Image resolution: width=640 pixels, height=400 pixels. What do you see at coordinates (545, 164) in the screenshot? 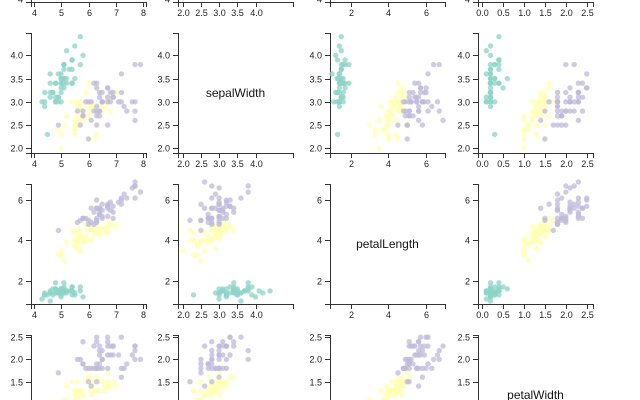
I see `x-tick-label: 1.5` at bounding box center [545, 164].